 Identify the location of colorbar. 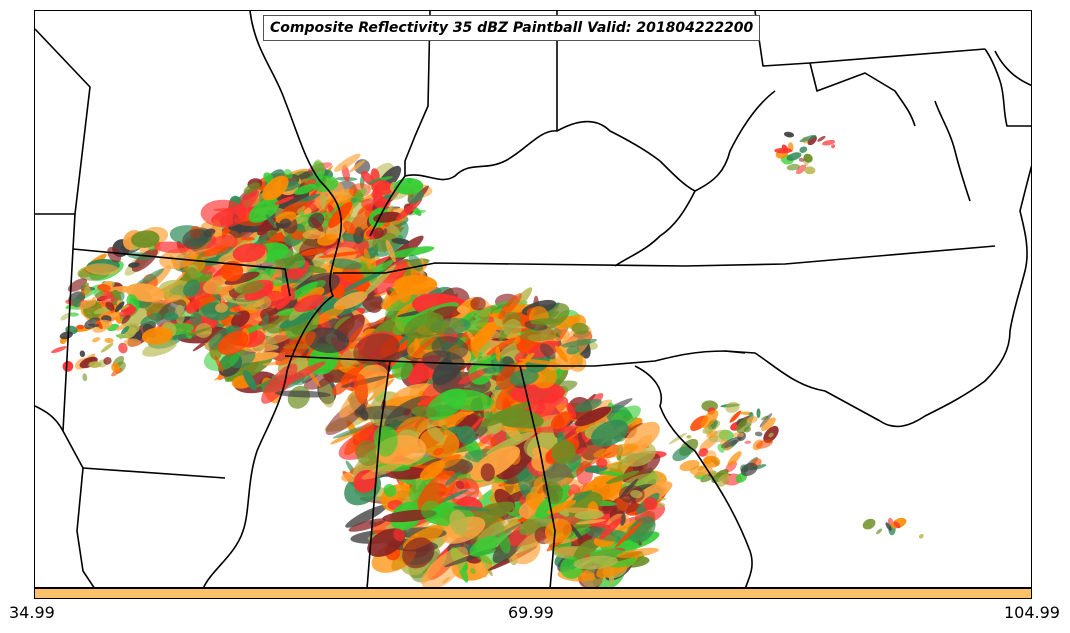
(533, 593).